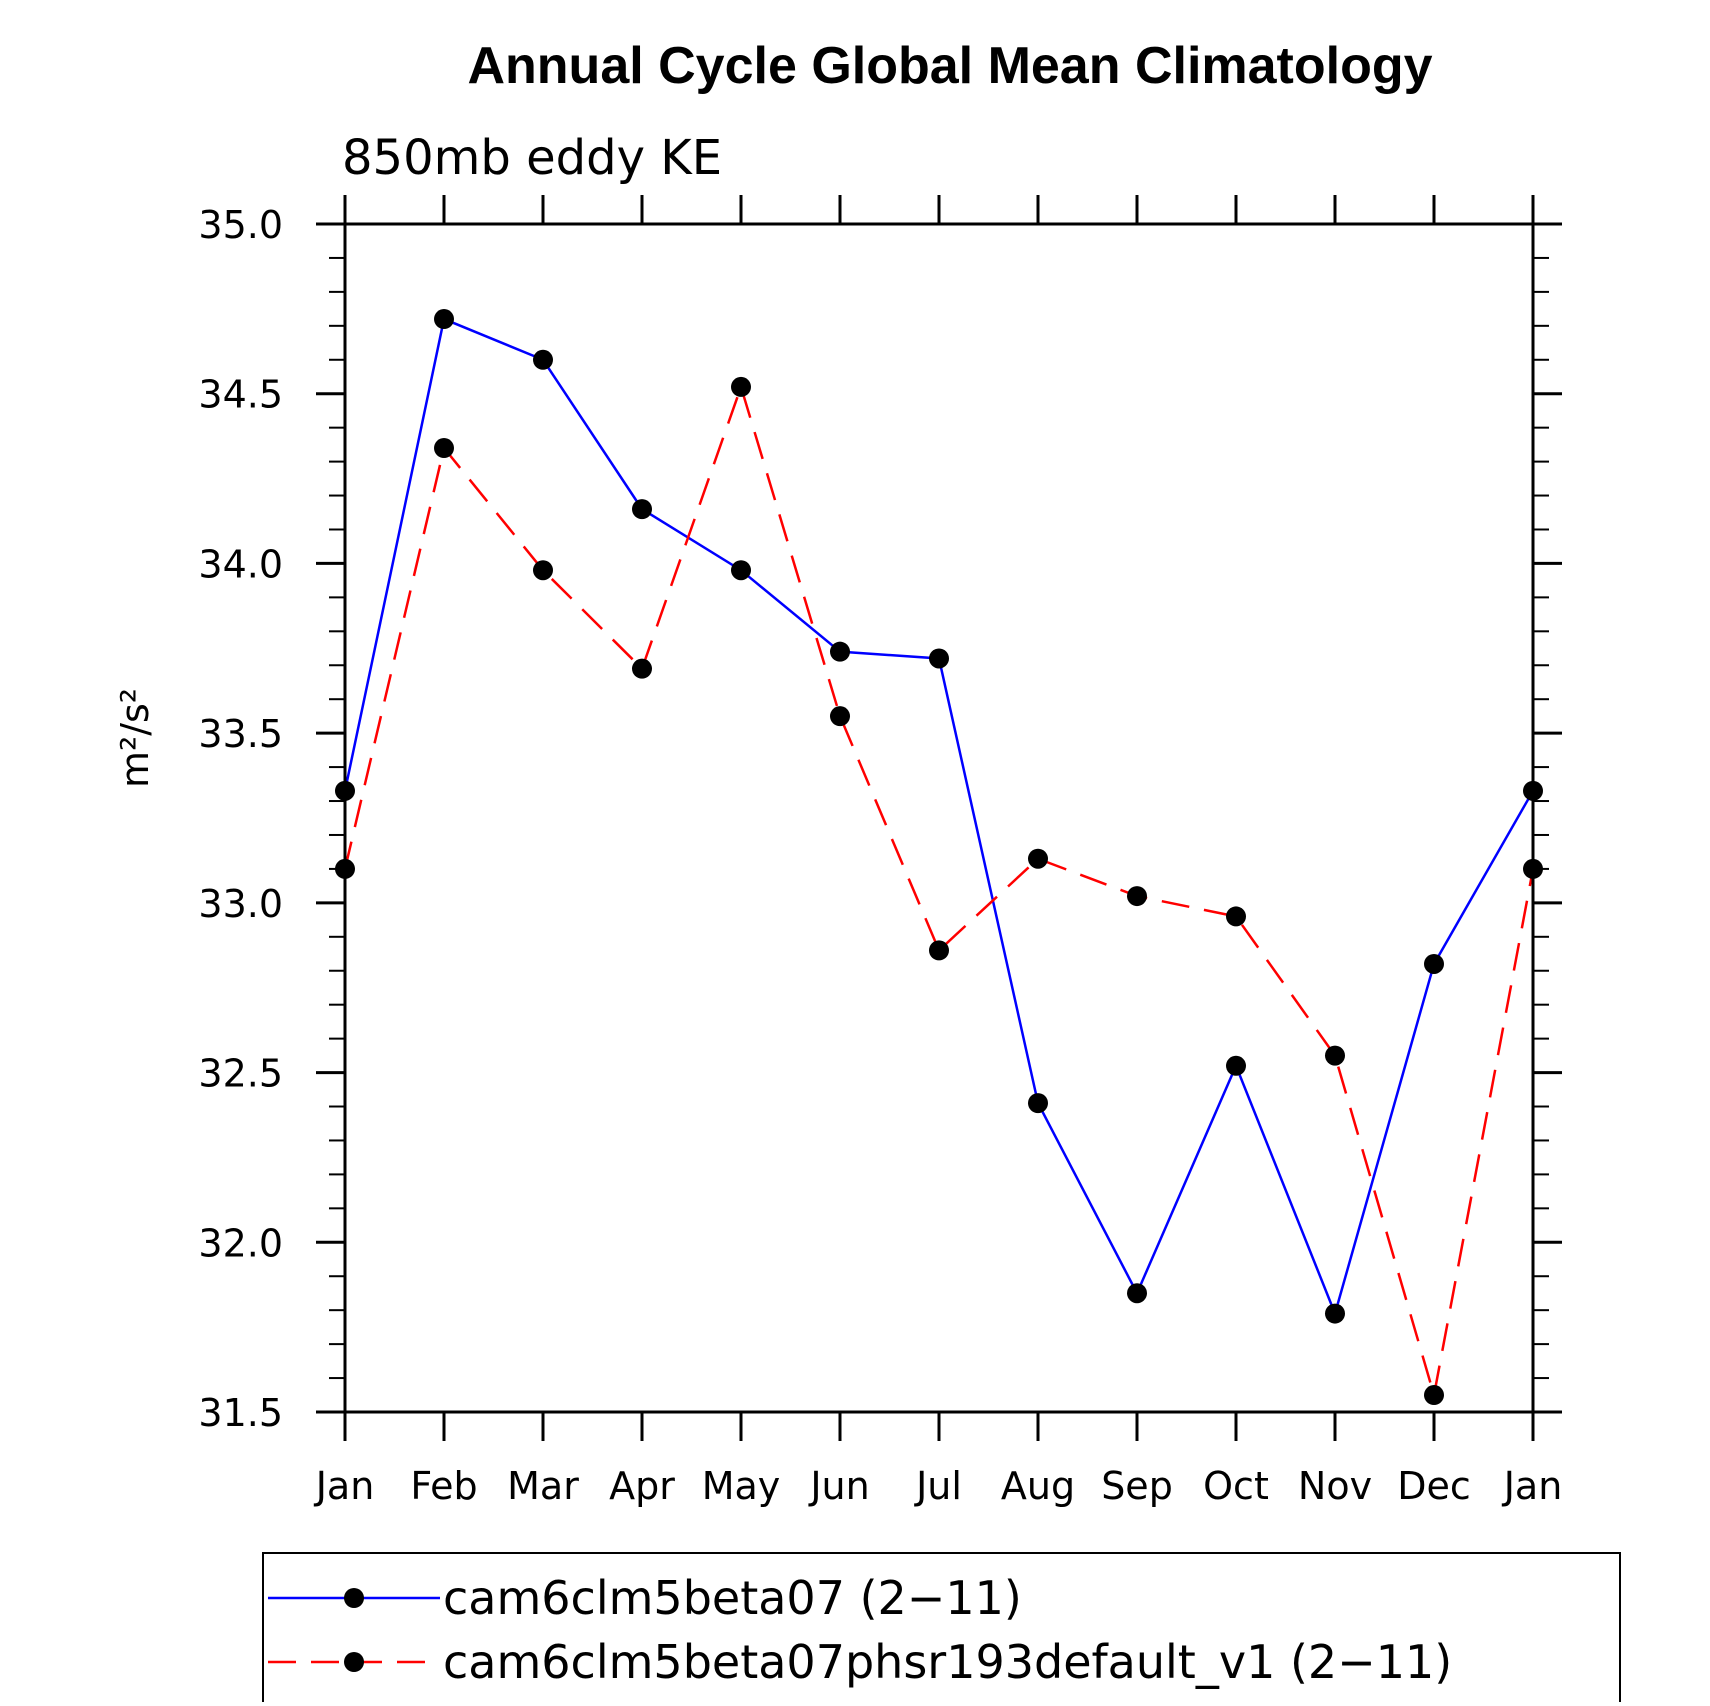  What do you see at coordinates (240, 1413) in the screenshot?
I see `y-tick-label: 31.5` at bounding box center [240, 1413].